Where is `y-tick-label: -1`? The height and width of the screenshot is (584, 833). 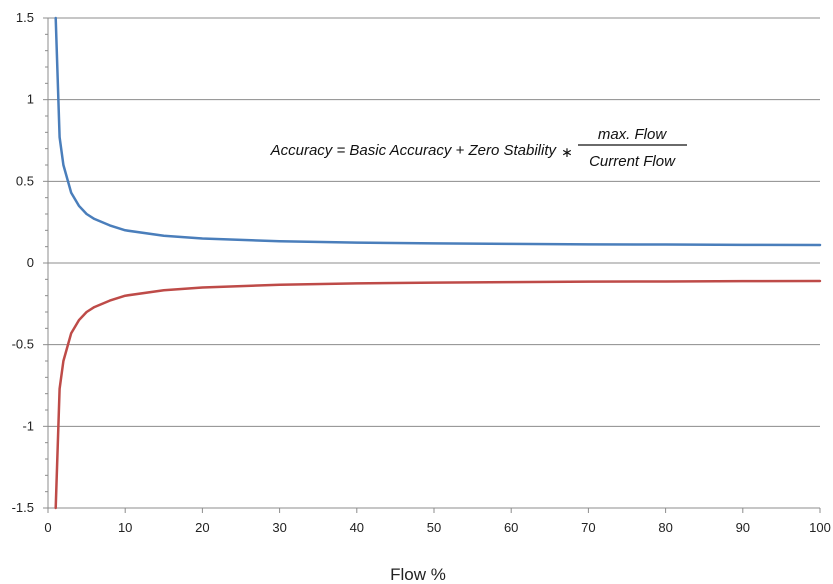
y-tick-label: -1 is located at coordinates (28, 425).